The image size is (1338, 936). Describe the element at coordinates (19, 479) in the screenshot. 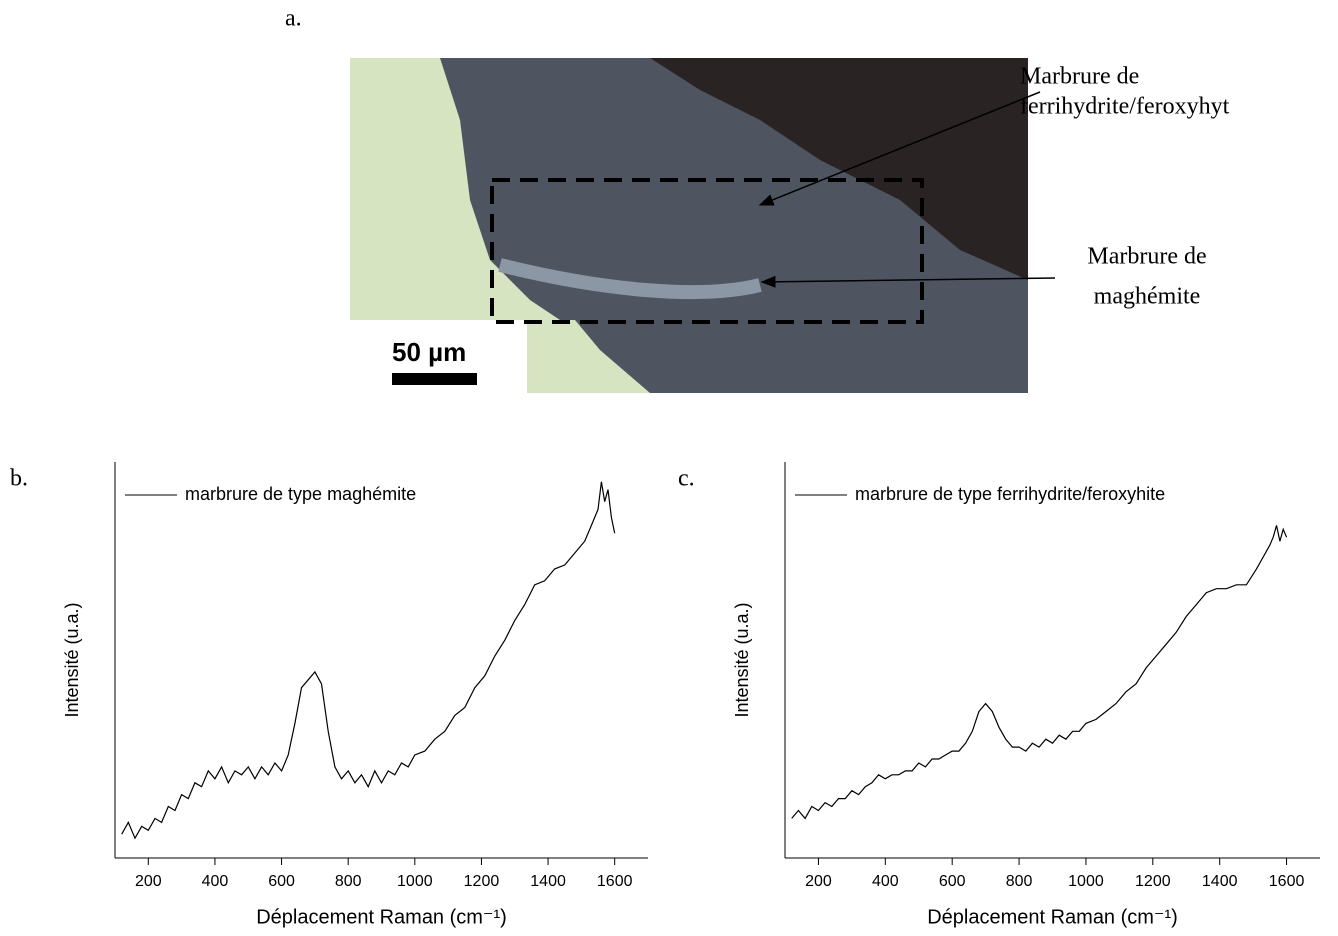

I see `panel-label: b.` at that location.